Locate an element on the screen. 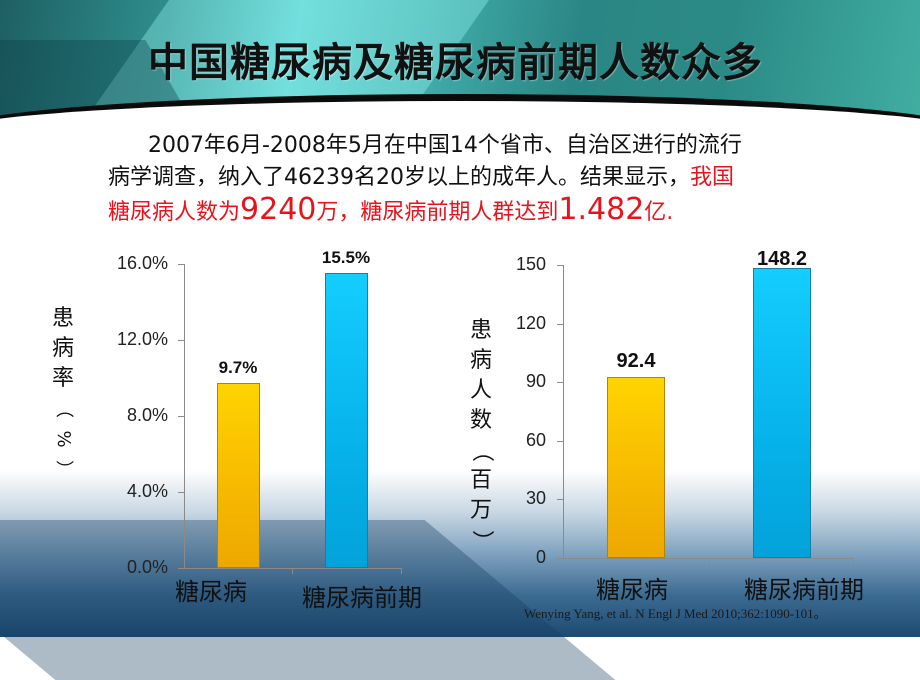 This screenshot has height=680, width=920. y-tick-label: 0.0% is located at coordinates (147, 567).